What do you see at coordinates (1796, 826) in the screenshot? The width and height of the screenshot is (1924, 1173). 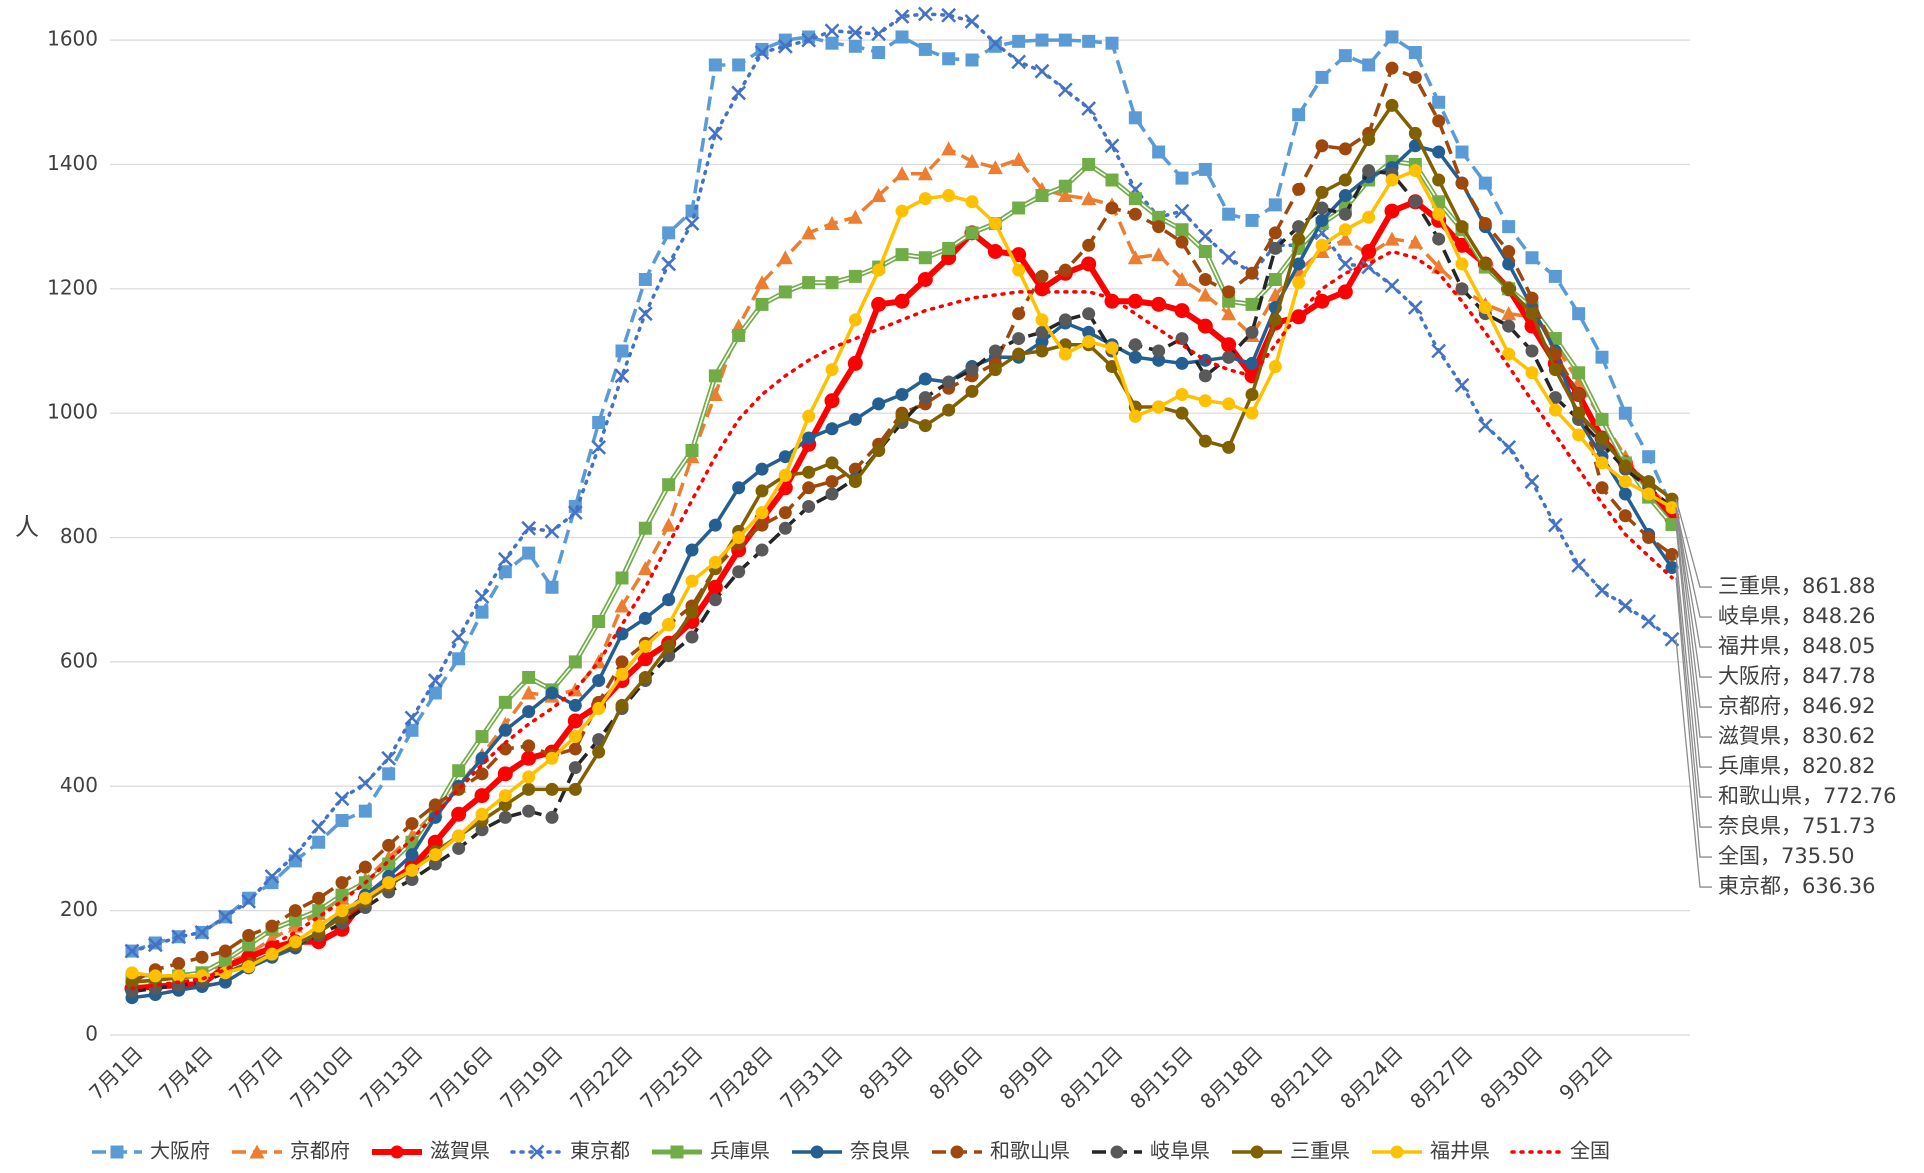 I see `end-label: 奈良県，751.73` at bounding box center [1796, 826].